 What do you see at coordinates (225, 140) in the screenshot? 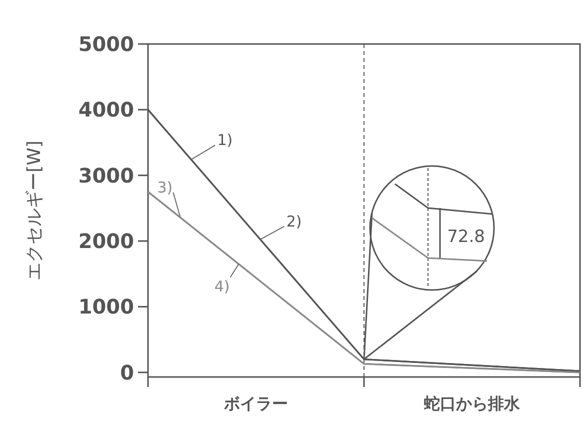
I see `series-label: 1)` at bounding box center [225, 140].